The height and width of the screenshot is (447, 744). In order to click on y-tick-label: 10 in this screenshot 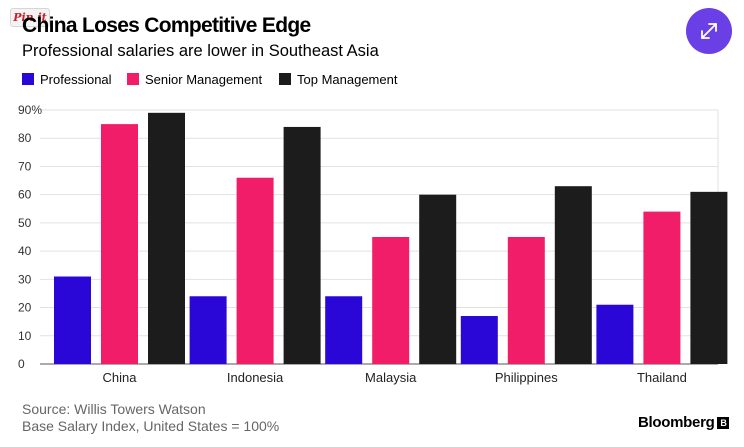, I will do `click(25, 336)`.